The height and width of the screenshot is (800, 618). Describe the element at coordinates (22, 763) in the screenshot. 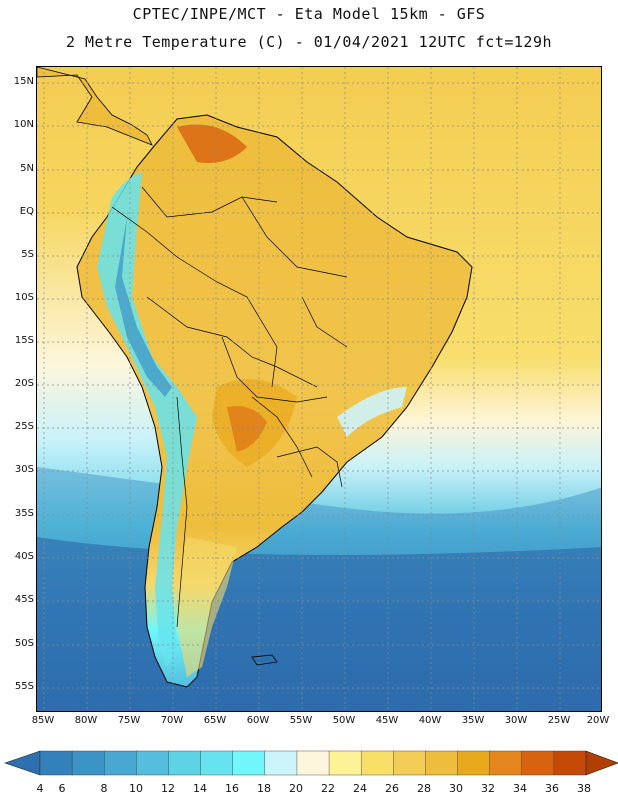

I see `colorbar-left-arrow` at that location.